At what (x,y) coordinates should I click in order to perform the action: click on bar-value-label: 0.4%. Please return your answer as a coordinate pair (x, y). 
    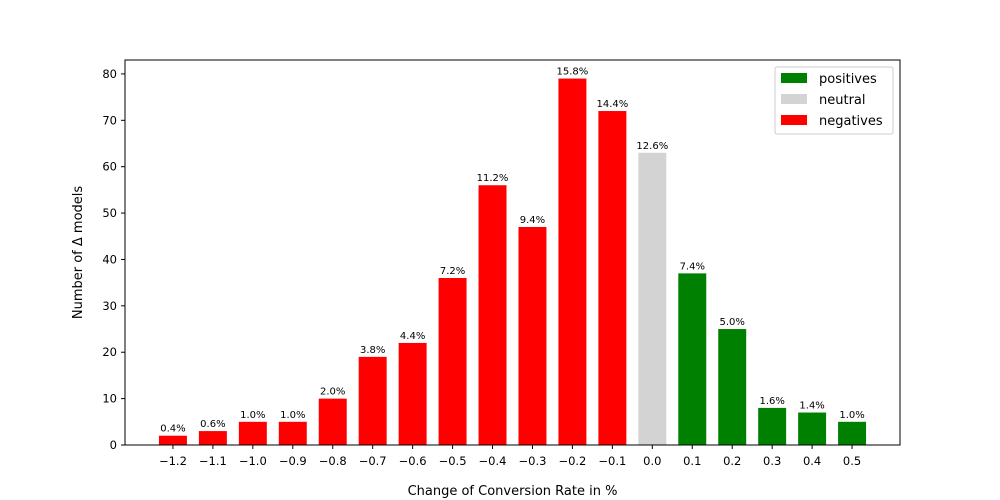
    Looking at the image, I should click on (172, 429).